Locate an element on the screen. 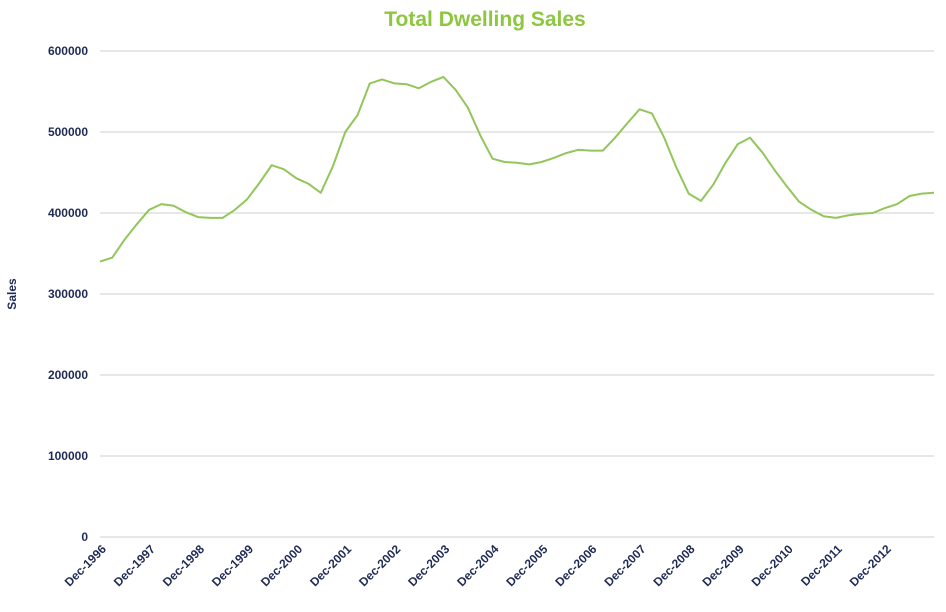 This screenshot has height=612, width=946. y-axis-label: Sales is located at coordinates (12, 294).